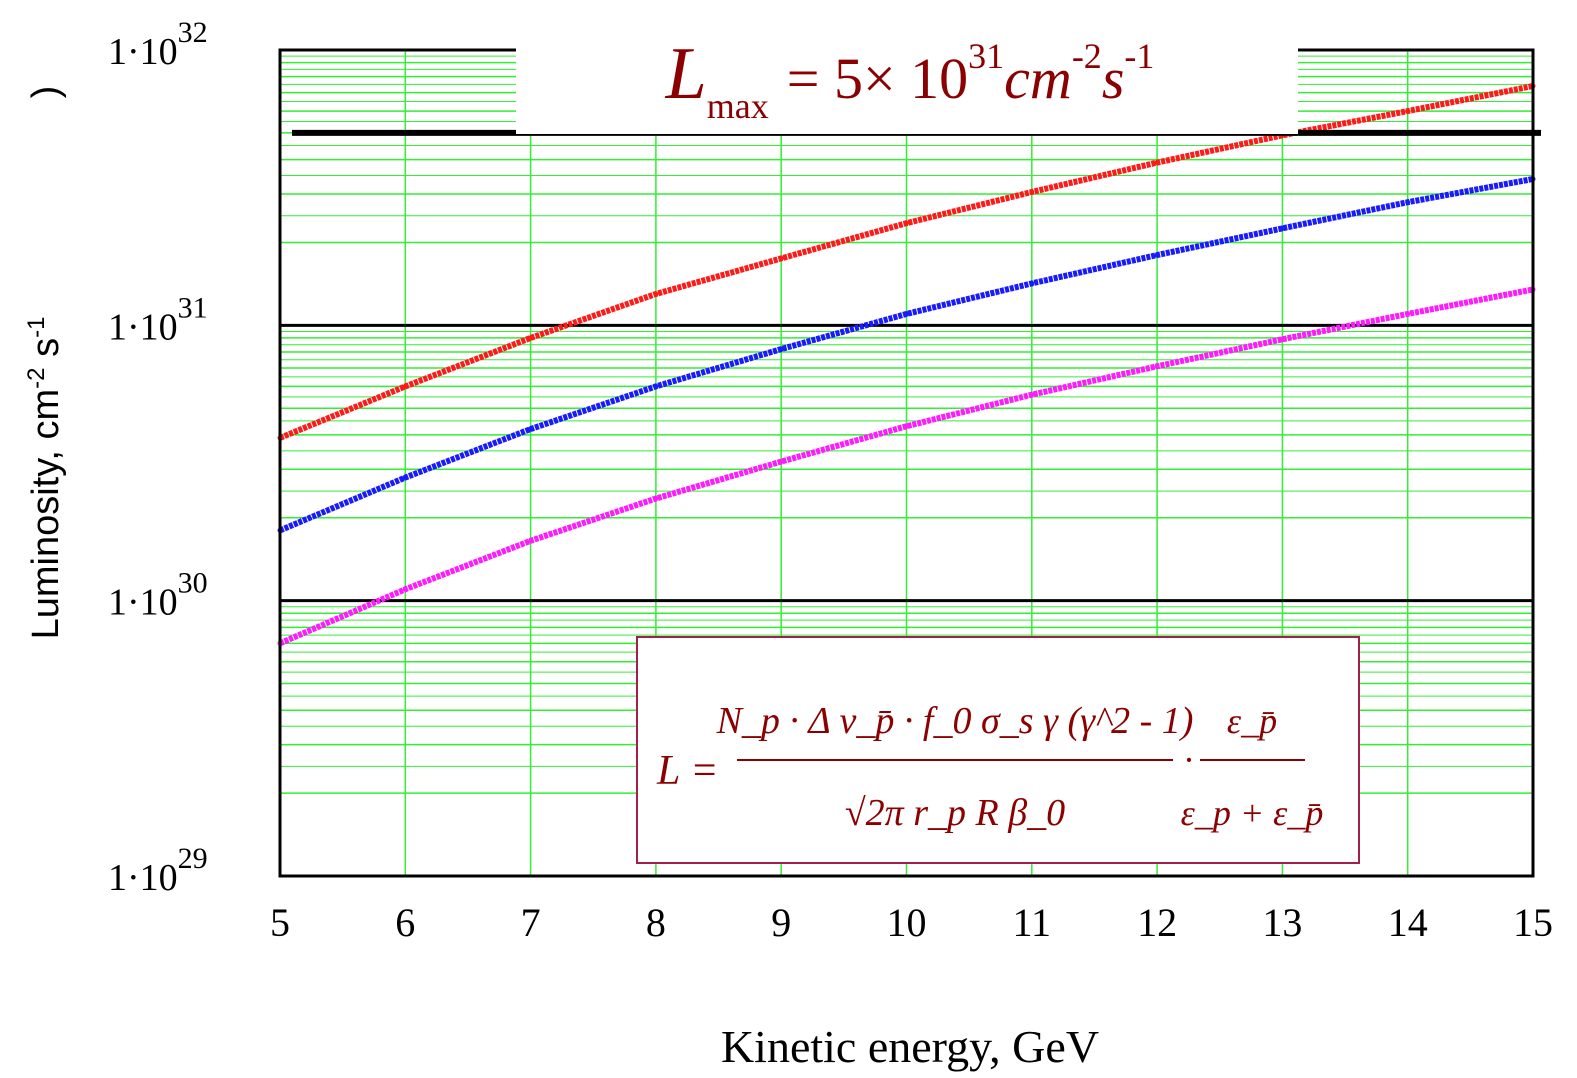  What do you see at coordinates (986, 56) in the screenshot?
I see `title-exponent: 31` at bounding box center [986, 56].